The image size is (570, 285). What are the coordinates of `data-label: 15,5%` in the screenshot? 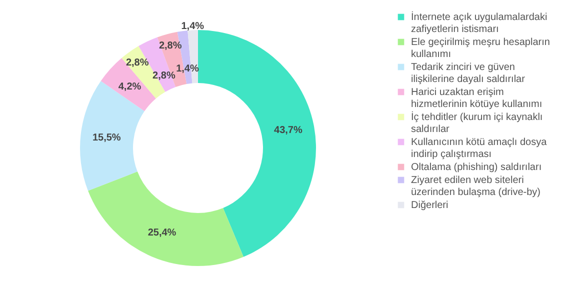 It's located at (106, 138).